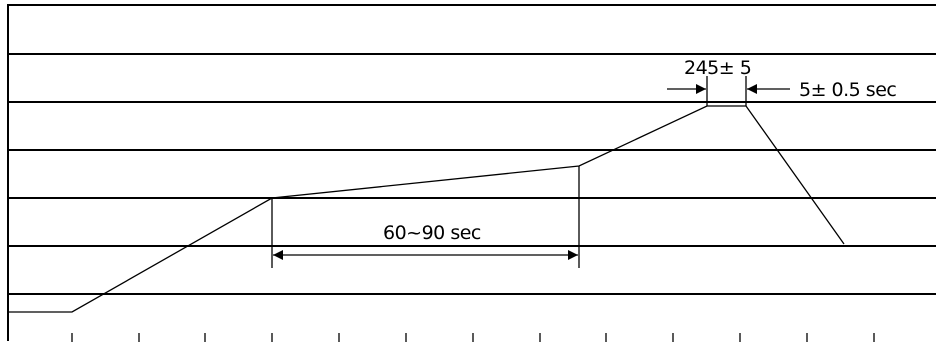 The image size is (936, 342). What do you see at coordinates (847, 90) in the screenshot?
I see `peak-time-label: 5± 0.5 sec` at bounding box center [847, 90].